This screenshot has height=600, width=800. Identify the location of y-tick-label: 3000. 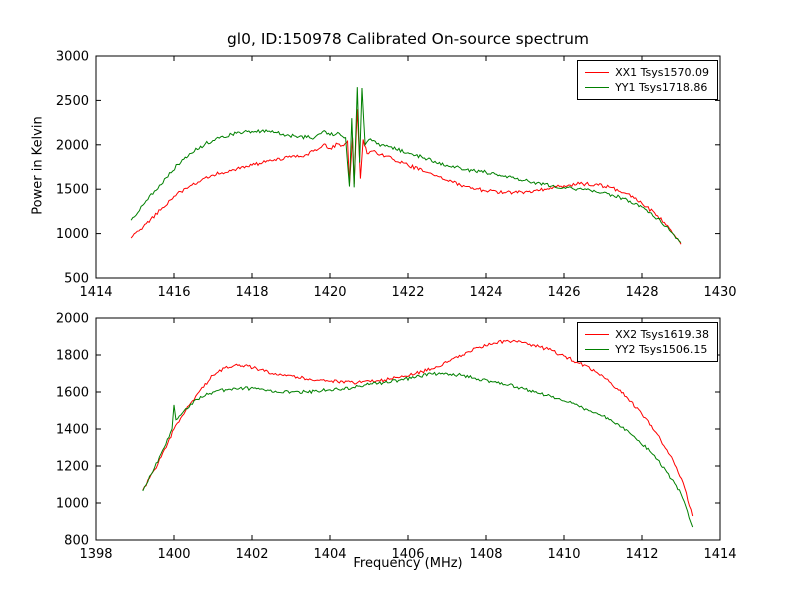
(72, 57).